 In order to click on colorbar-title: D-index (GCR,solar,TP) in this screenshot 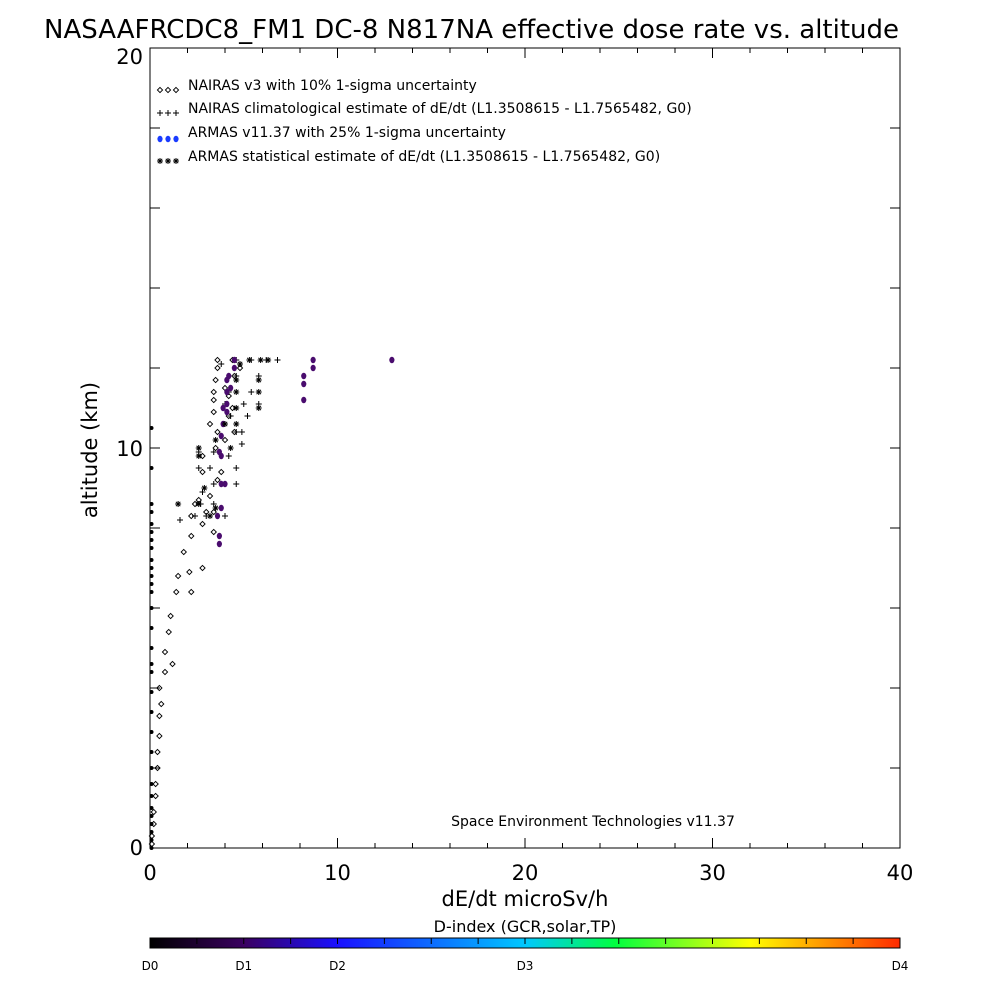, I will do `click(525, 926)`.